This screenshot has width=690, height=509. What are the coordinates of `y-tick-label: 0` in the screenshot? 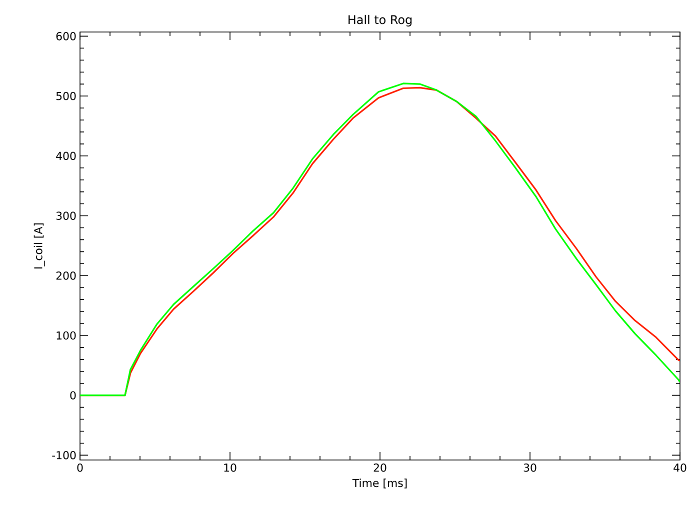 It's located at (73, 395).